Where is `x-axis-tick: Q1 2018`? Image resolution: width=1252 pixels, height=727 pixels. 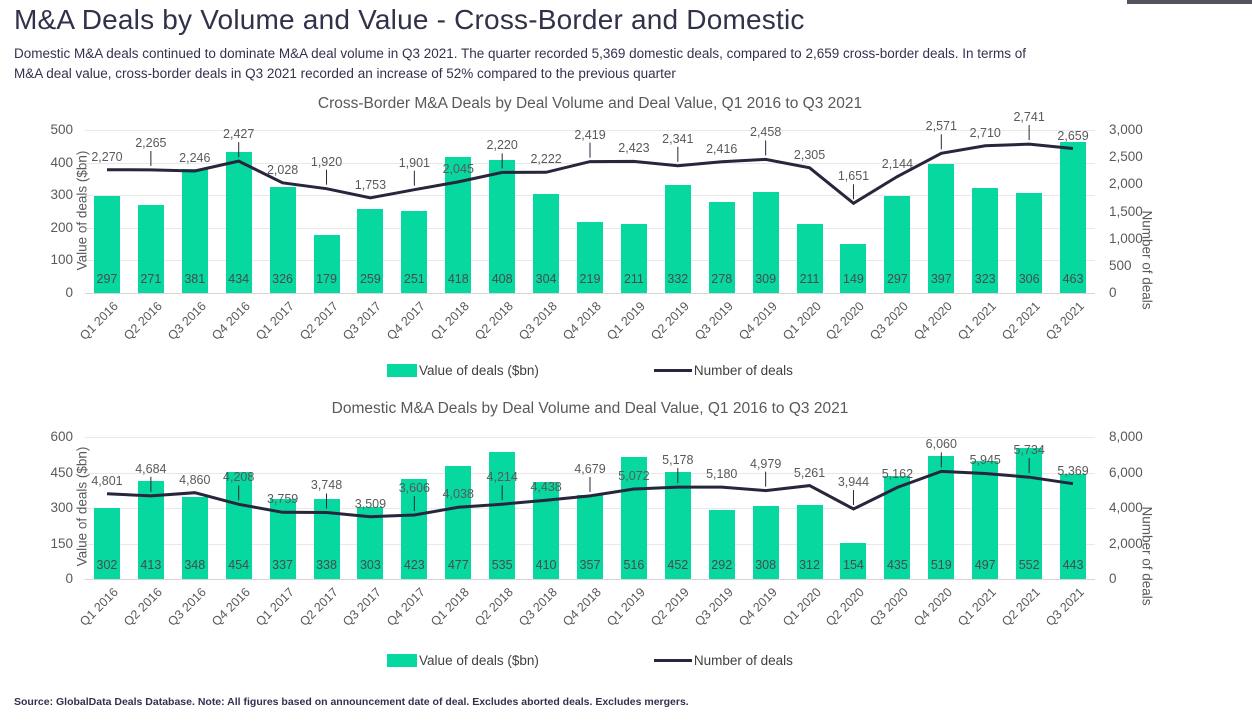
x-axis-tick: Q1 2018 is located at coordinates (450, 321).